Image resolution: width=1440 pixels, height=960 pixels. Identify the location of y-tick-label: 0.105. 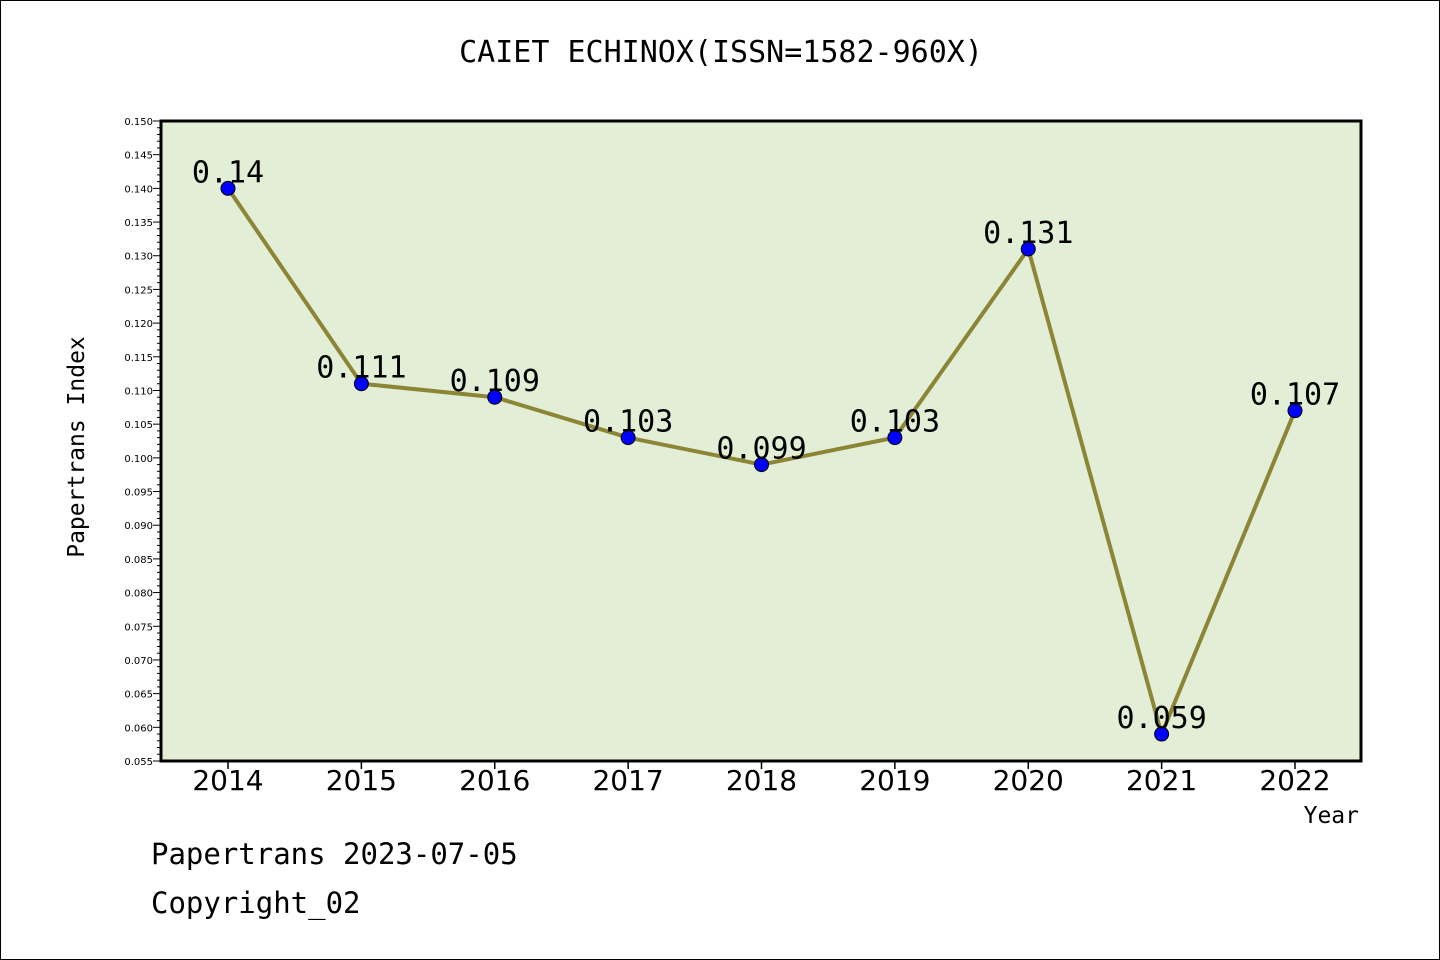
(138, 425).